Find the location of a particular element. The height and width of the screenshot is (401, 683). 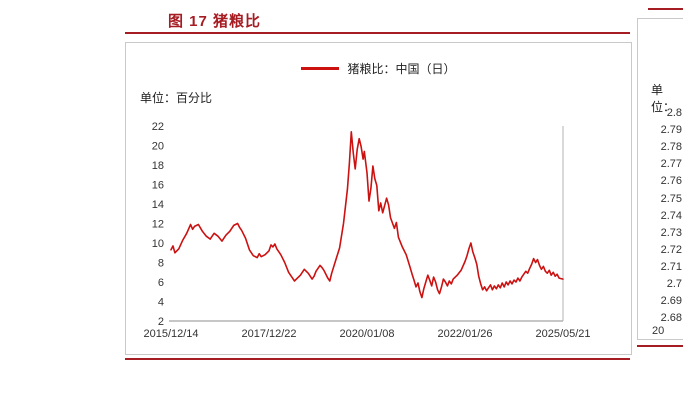

x-axis-tick-label: 2025/05/21 is located at coordinates (562, 334).